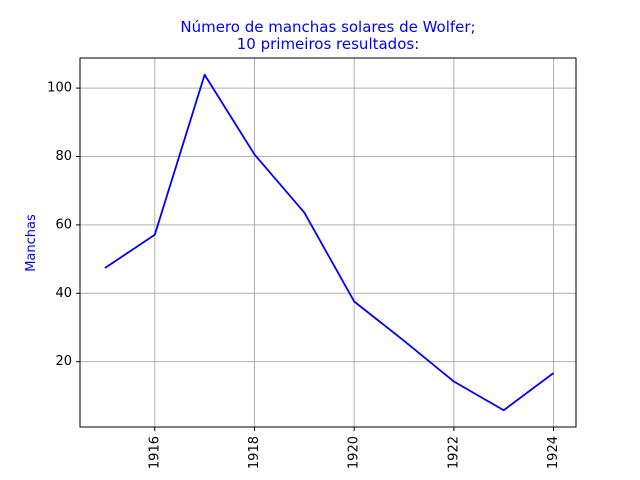 This screenshot has height=480, width=640. I want to click on x-tick-label: 1920, so click(354, 452).